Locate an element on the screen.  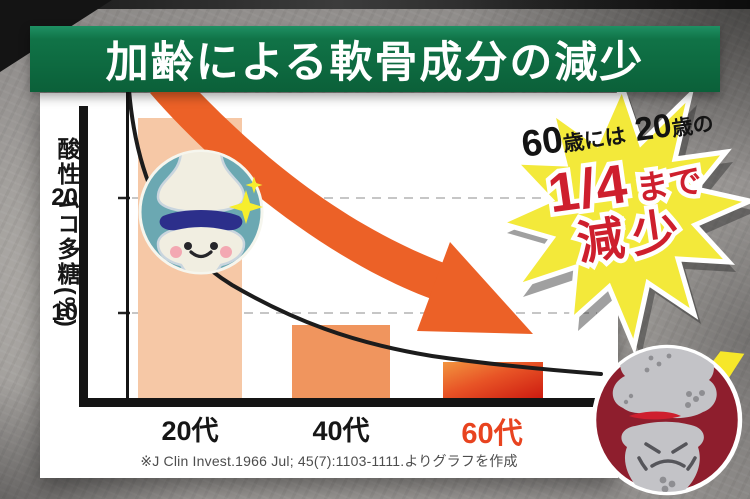
fraction-suffix: まで is located at coordinates (669, 184).